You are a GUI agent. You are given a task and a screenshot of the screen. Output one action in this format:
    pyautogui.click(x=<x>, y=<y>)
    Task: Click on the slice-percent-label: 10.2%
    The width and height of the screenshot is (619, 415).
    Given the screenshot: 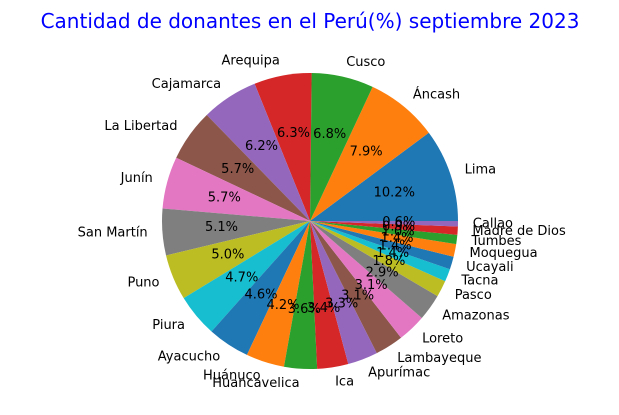 What is the action you would take?
    pyautogui.click(x=394, y=193)
    